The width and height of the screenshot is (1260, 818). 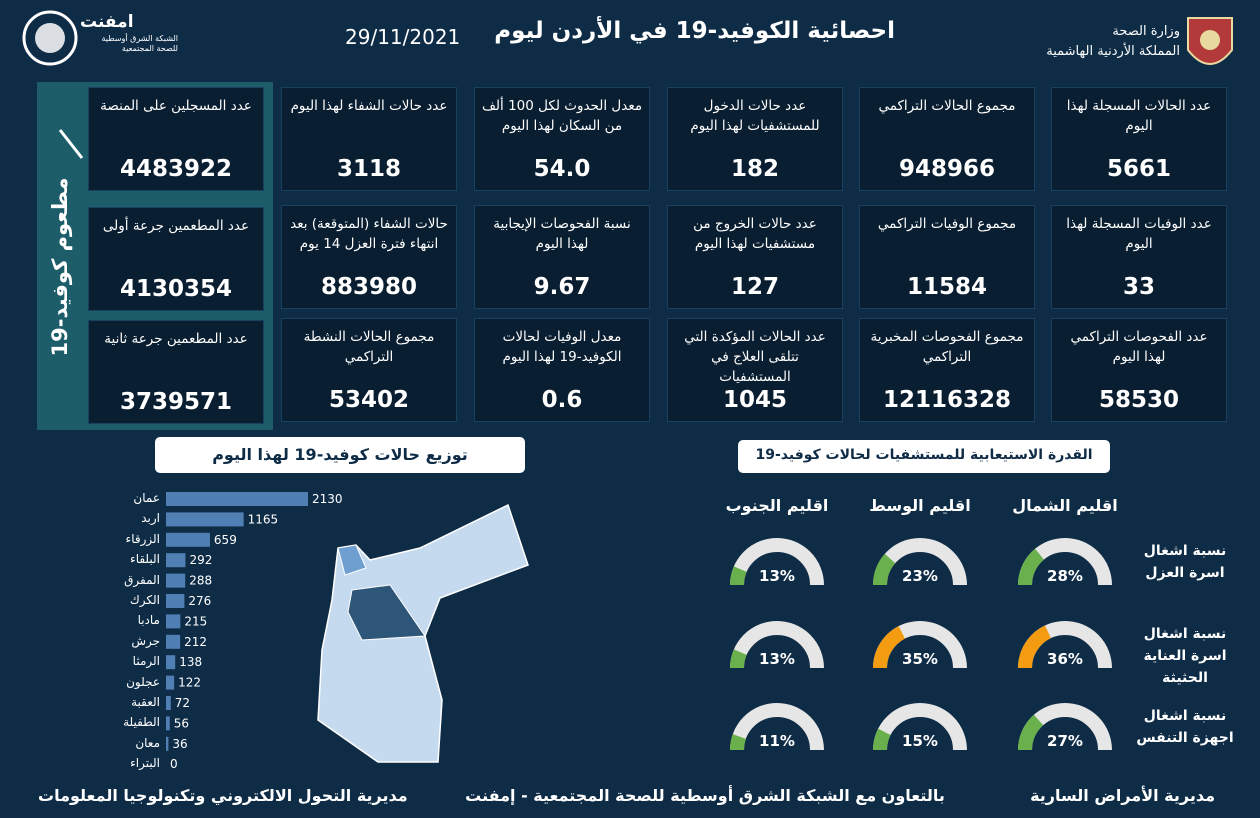 I want to click on bar-category: معان, so click(x=147, y=742).